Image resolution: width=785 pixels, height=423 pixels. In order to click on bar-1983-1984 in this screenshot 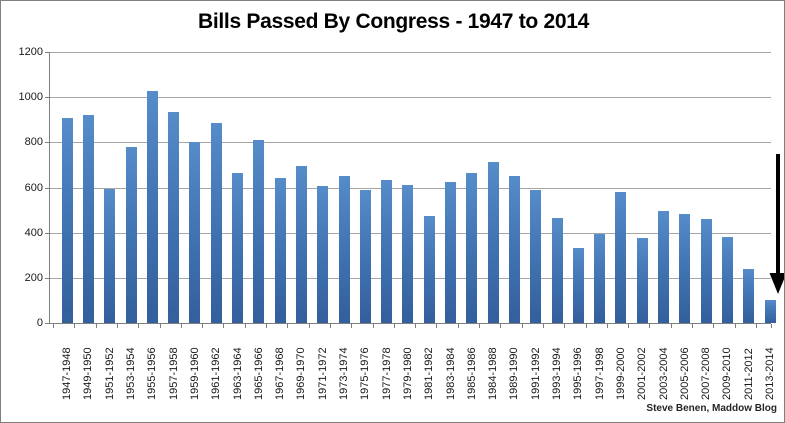, I will do `click(451, 252)`.